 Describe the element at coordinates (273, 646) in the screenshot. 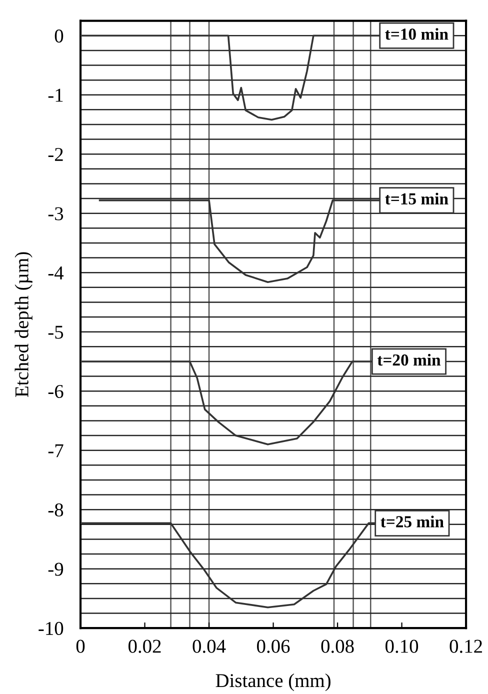

I see `x-tick-label: 0.06` at that location.